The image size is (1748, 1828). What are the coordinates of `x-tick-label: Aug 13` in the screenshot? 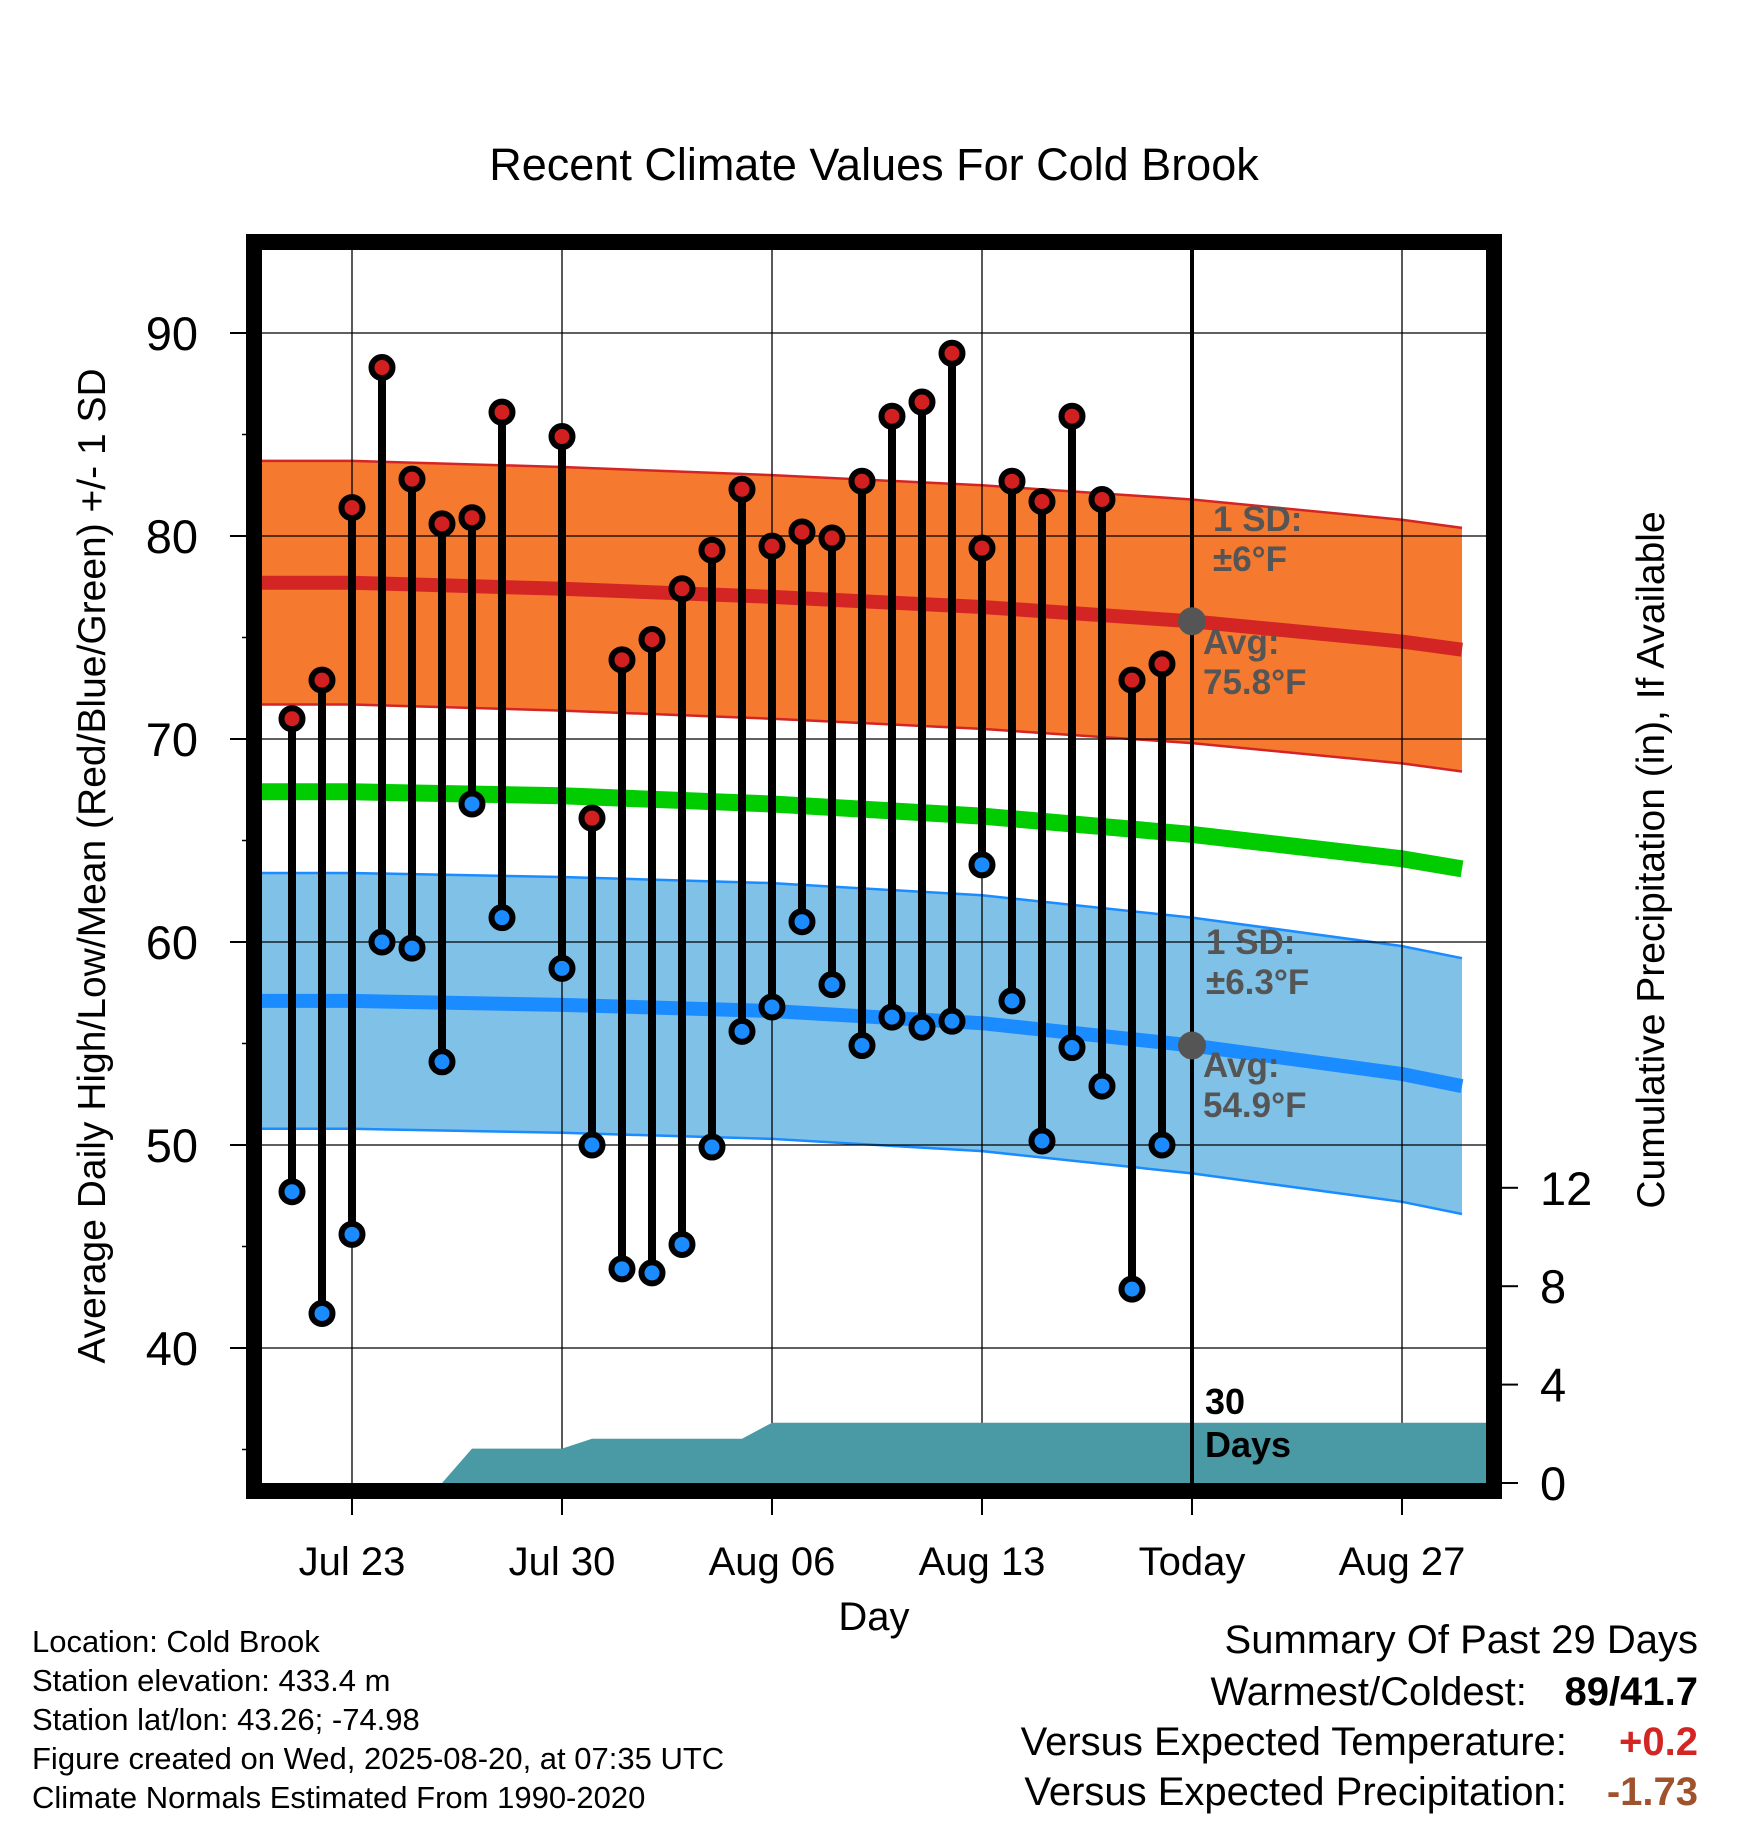 It's located at (982, 1562).